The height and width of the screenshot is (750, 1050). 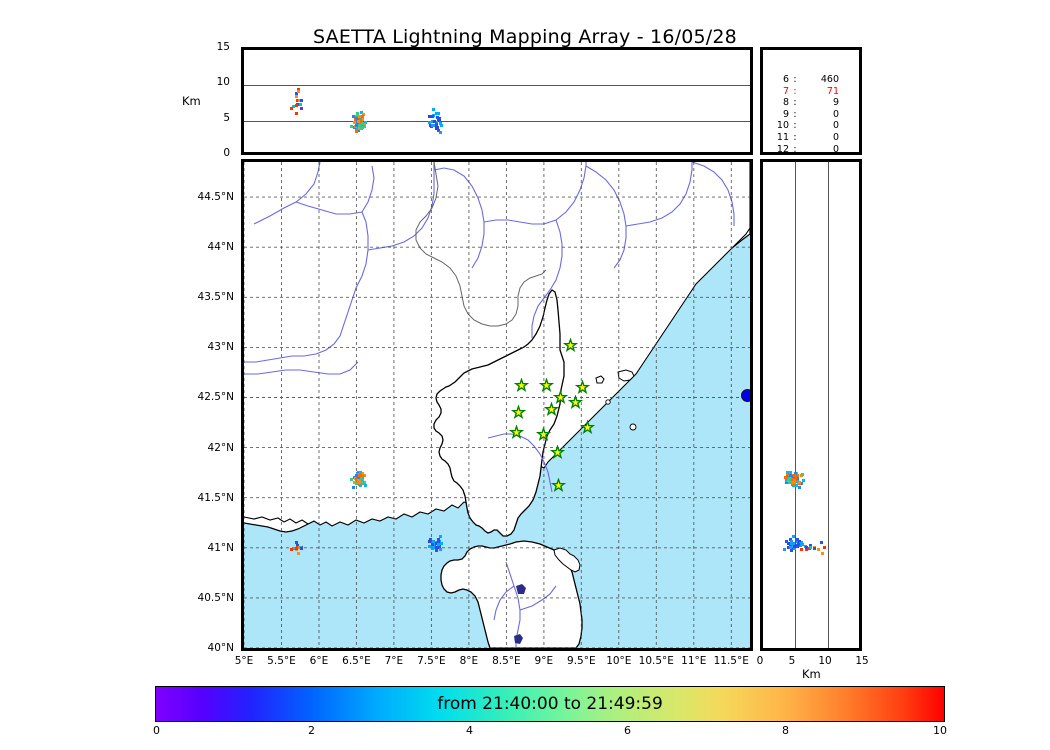 What do you see at coordinates (600, 379) in the screenshot?
I see `capraia-island` at bounding box center [600, 379].